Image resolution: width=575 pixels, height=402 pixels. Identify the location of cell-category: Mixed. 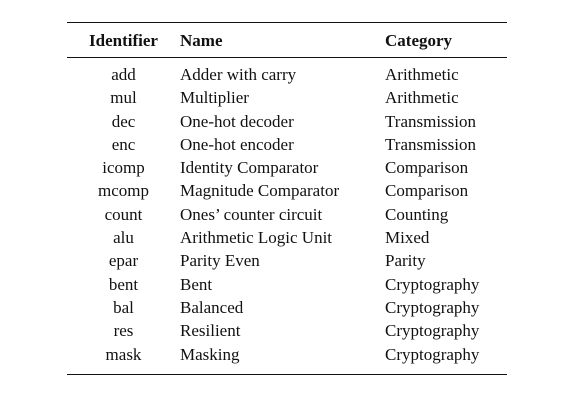
(407, 238).